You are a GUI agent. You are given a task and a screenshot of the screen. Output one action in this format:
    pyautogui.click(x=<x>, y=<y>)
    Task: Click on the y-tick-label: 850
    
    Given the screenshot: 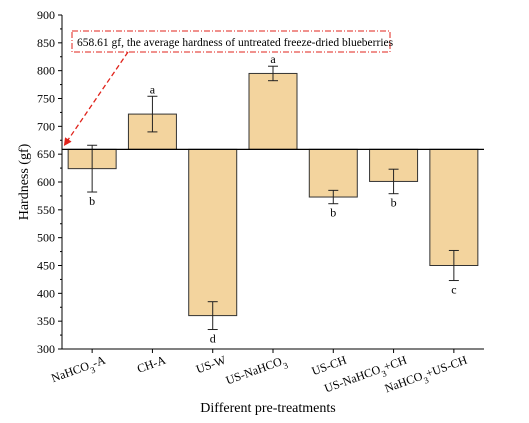 What is the action you would take?
    pyautogui.click(x=46, y=43)
    